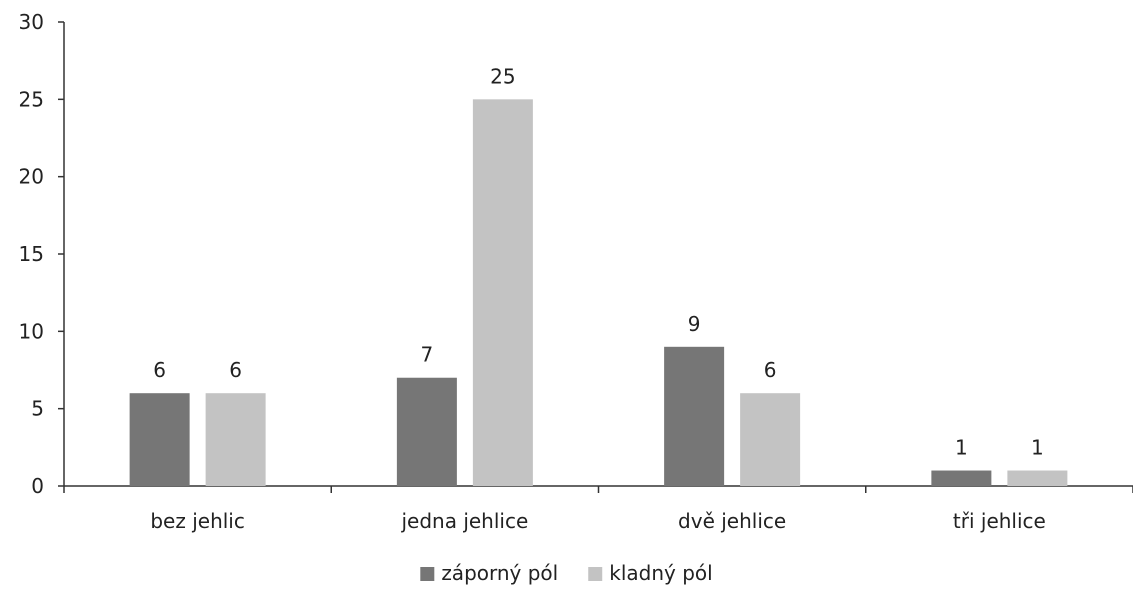  I want to click on x-category-label: tři jehlice, so click(999, 521).